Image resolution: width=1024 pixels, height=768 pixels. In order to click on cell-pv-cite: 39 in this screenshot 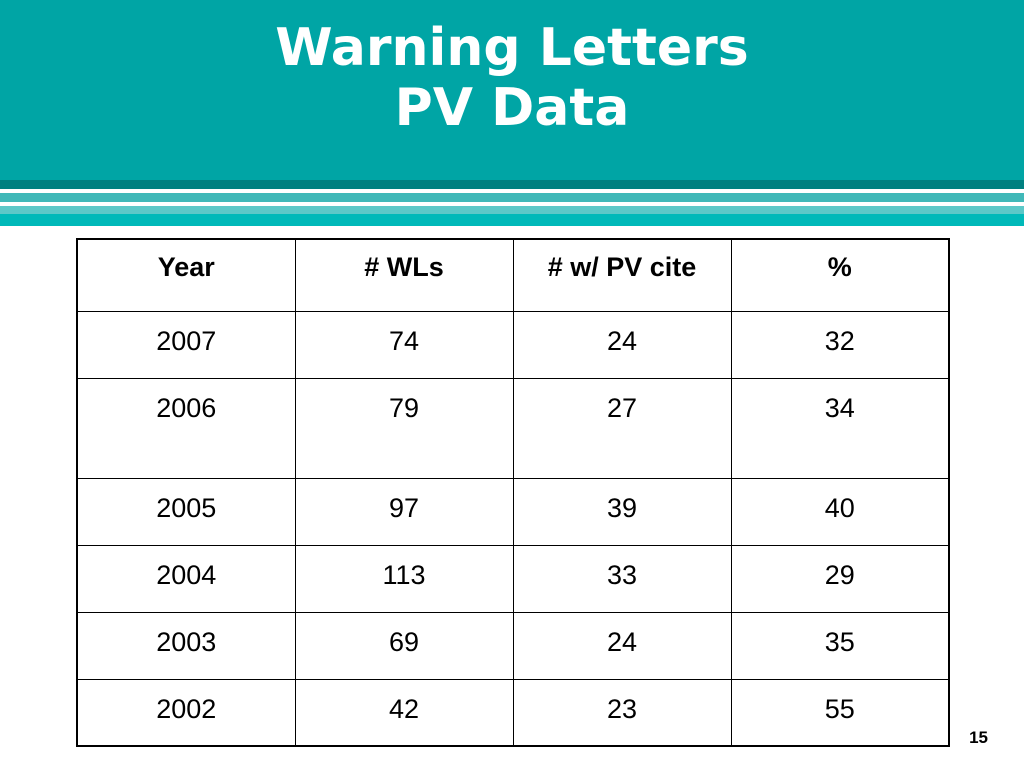, I will do `click(622, 511)`.